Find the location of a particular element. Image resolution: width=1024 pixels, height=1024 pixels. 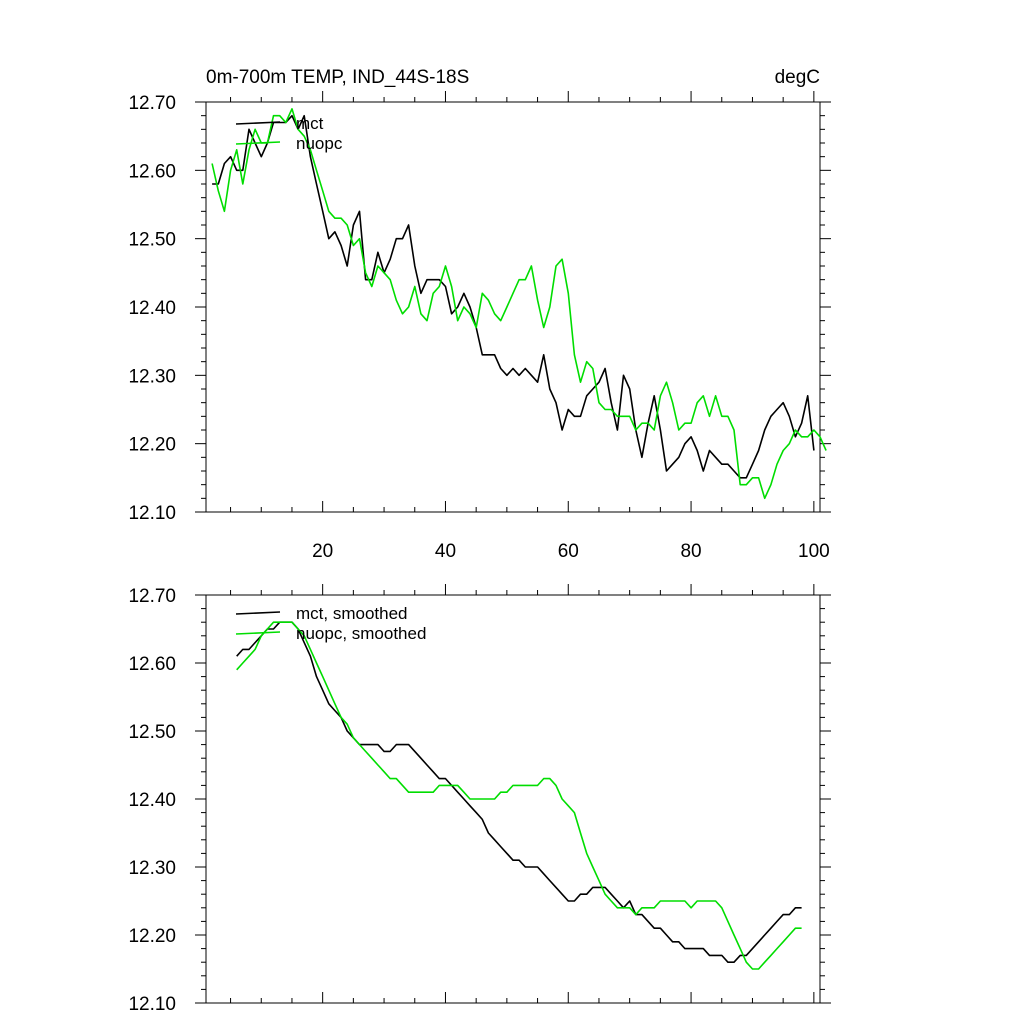

top-title-right: degC is located at coordinates (797, 77).